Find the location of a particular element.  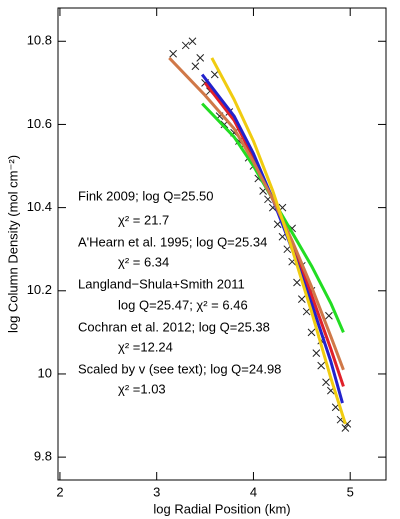

annotation: log Q=25.47; χ² = 6.46 is located at coordinates (183, 304).